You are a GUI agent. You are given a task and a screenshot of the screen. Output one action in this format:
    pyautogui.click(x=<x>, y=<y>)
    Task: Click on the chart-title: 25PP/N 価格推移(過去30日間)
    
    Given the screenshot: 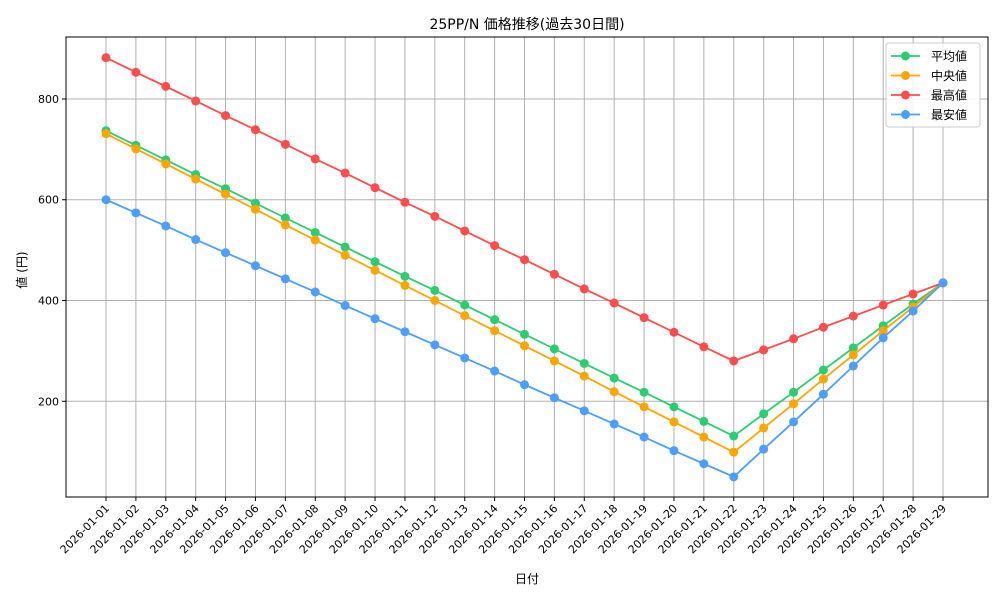 What is the action you would take?
    pyautogui.click(x=526, y=25)
    